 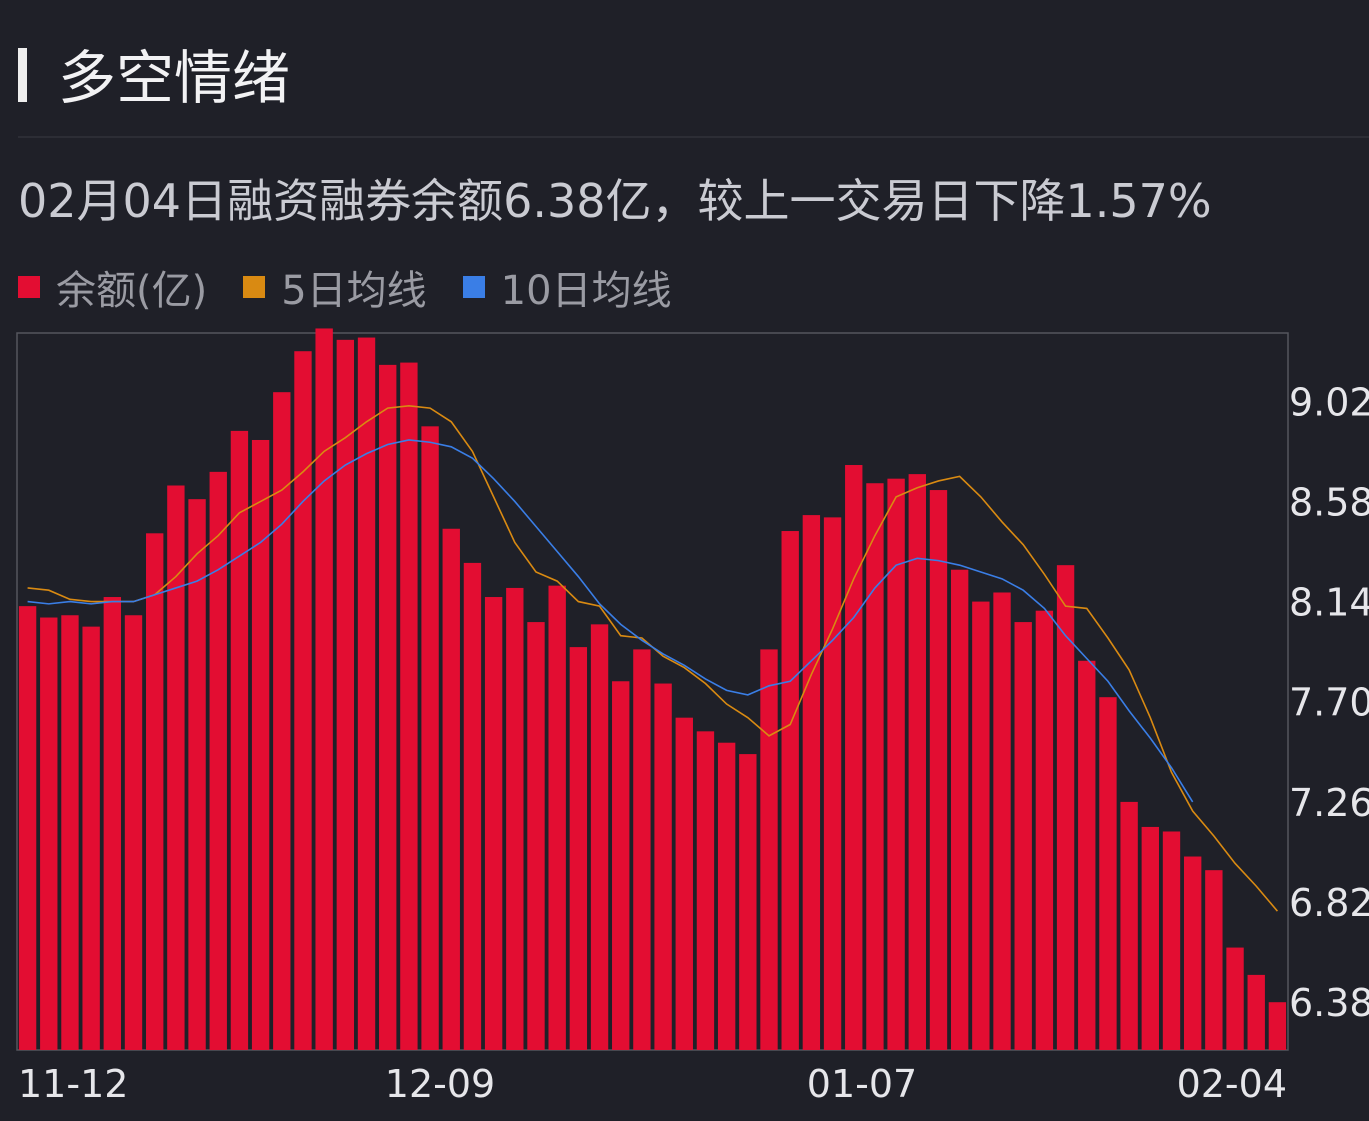 I want to click on y-tick-label: 7.70, so click(x=1329, y=703).